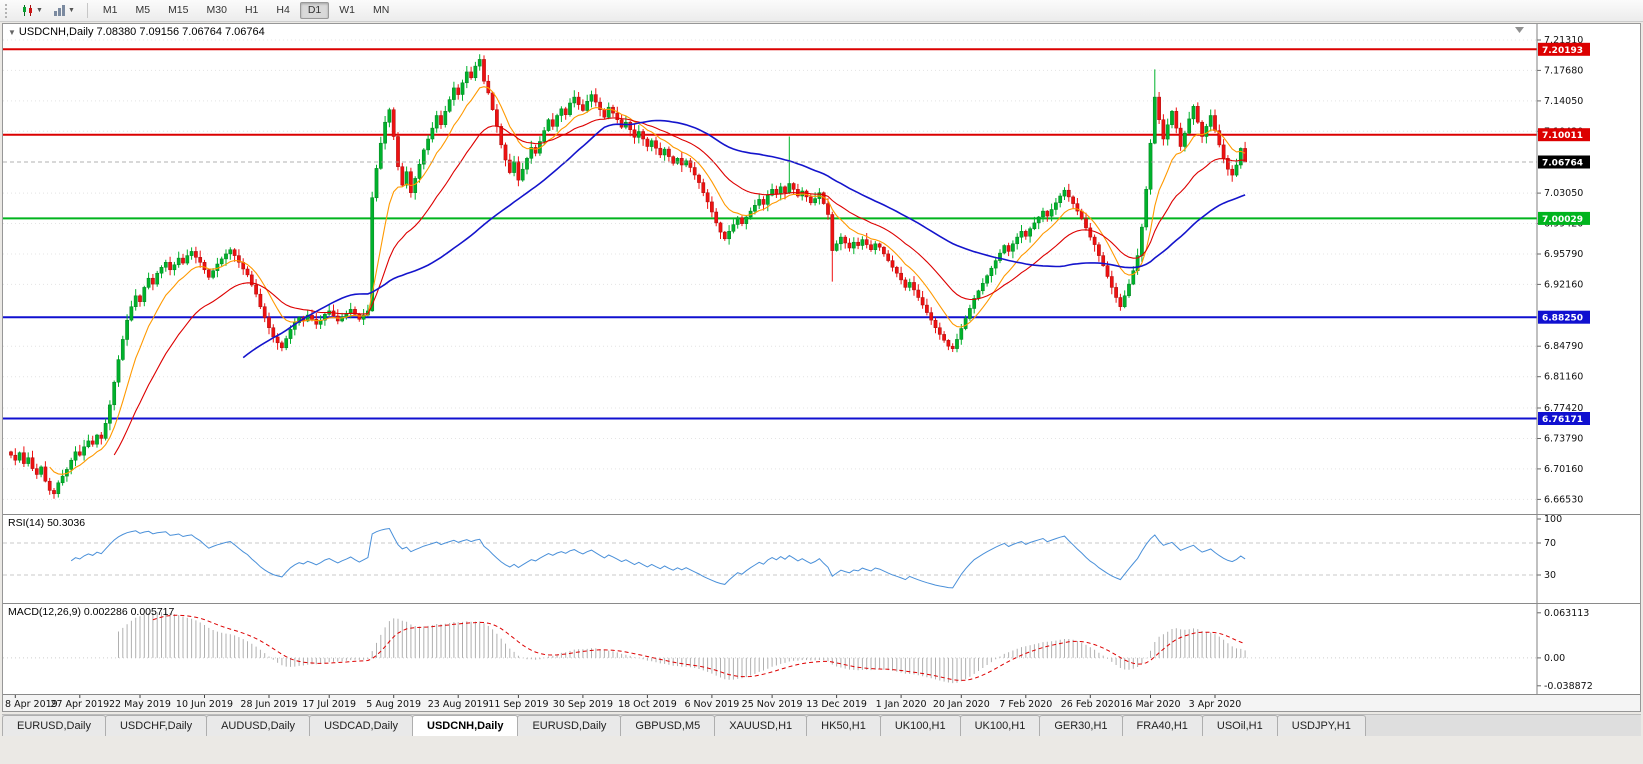 Image resolution: width=1643 pixels, height=764 pixels. I want to click on svg-text: 7.00029, so click(1562, 220).